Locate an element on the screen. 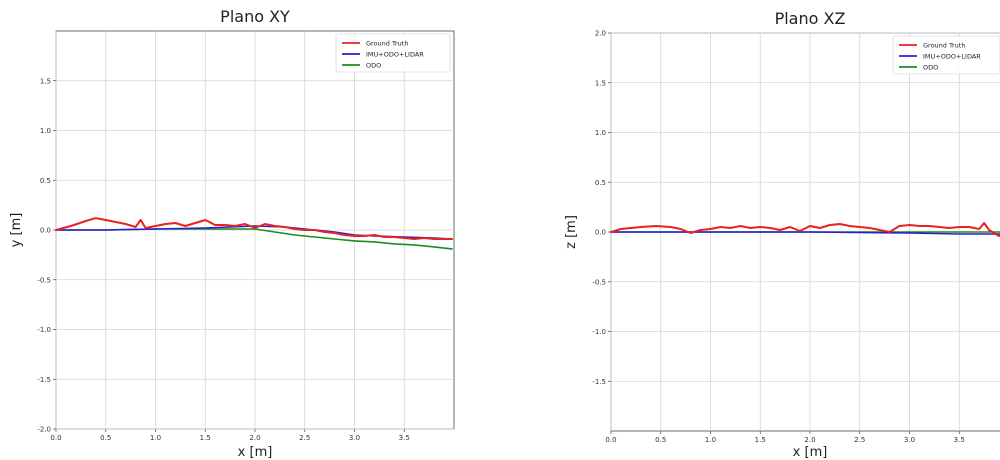 The image size is (1000, 460). y-tick-label: -2.0 is located at coordinates (44, 430).